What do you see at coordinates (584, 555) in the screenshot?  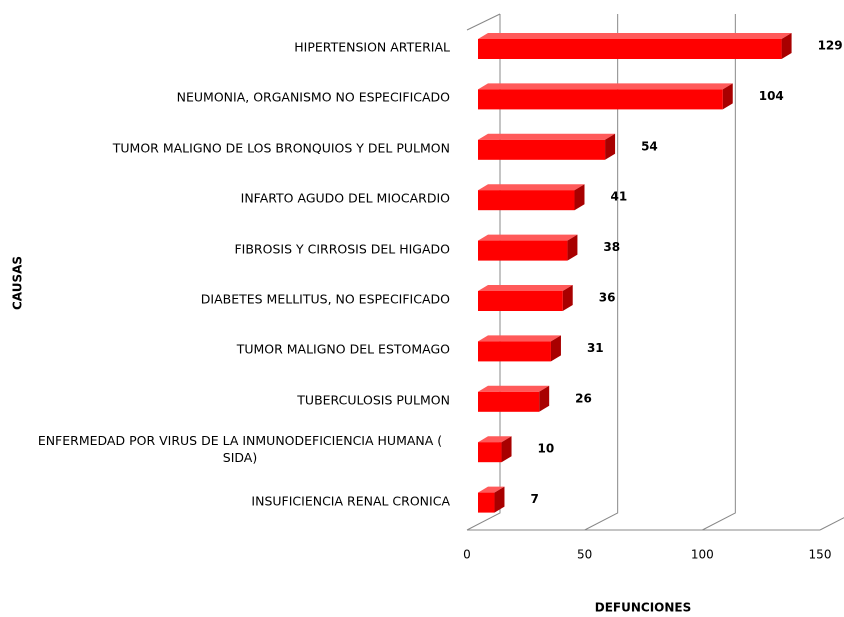 I see `x-tick-label: 50` at bounding box center [584, 555].